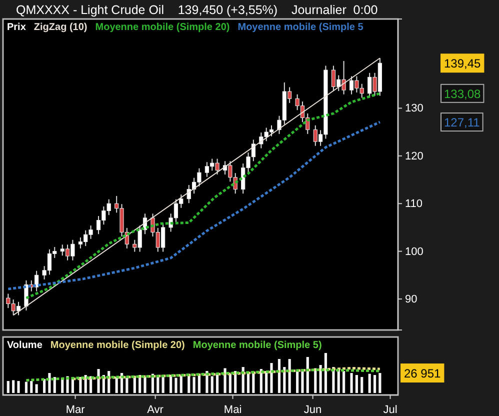 The image size is (499, 416). Describe the element at coordinates (414, 252) in the screenshot. I see `y-tick-label: 100` at that location.